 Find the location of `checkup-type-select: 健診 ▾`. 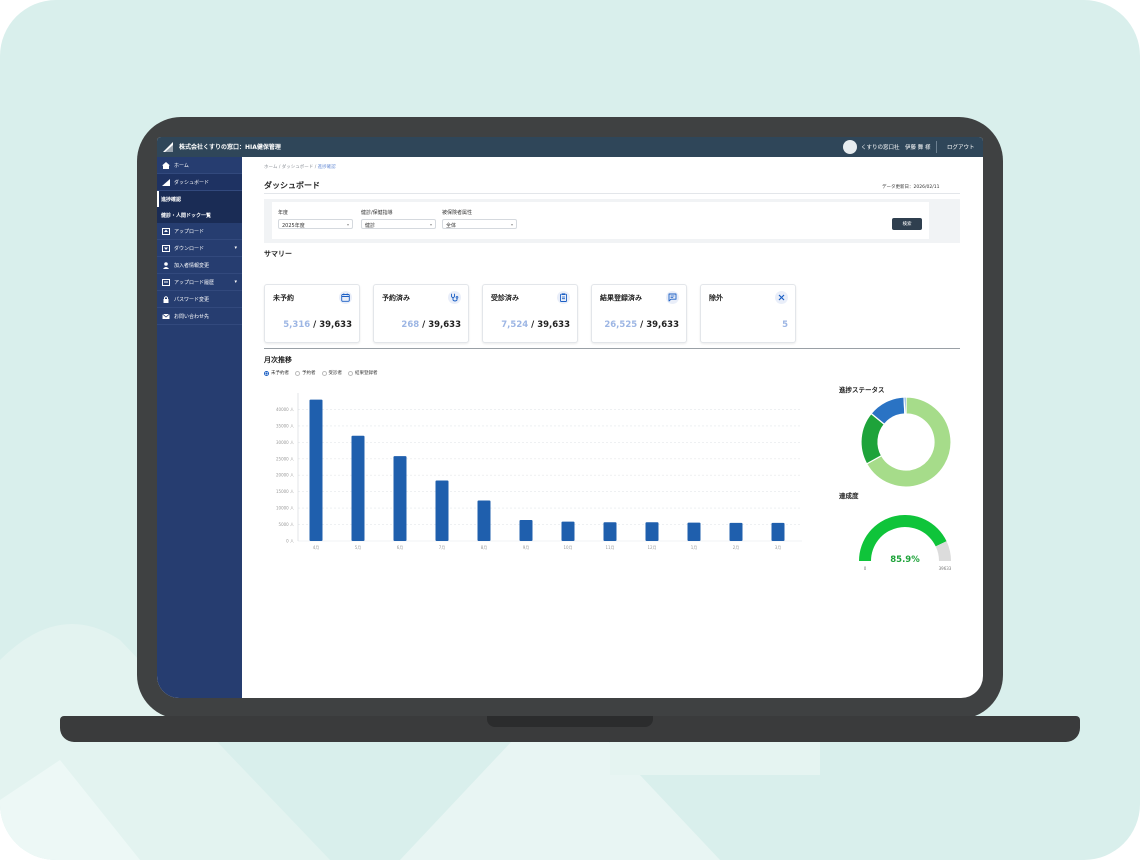

checkup-type-select: 健診 ▾ is located at coordinates (398, 224).